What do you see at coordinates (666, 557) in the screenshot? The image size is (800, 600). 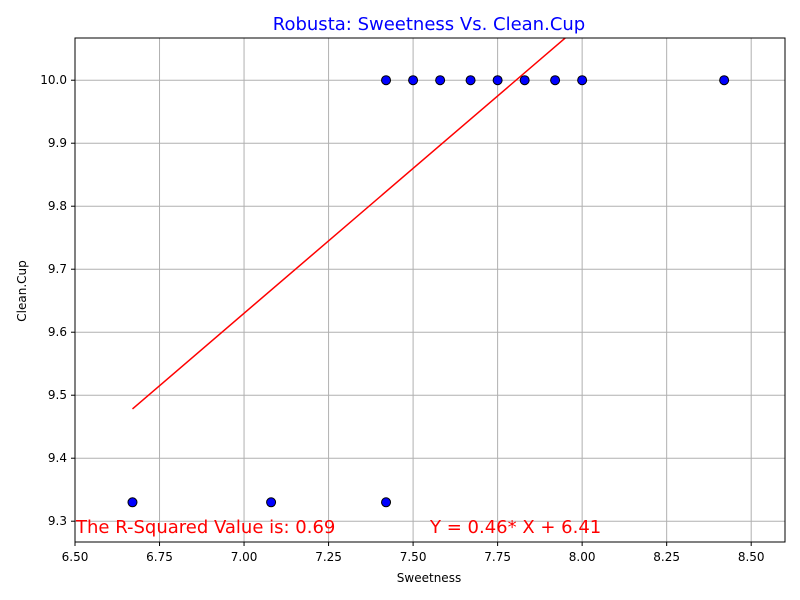 I see `x-tick-label: 8.25` at bounding box center [666, 557].